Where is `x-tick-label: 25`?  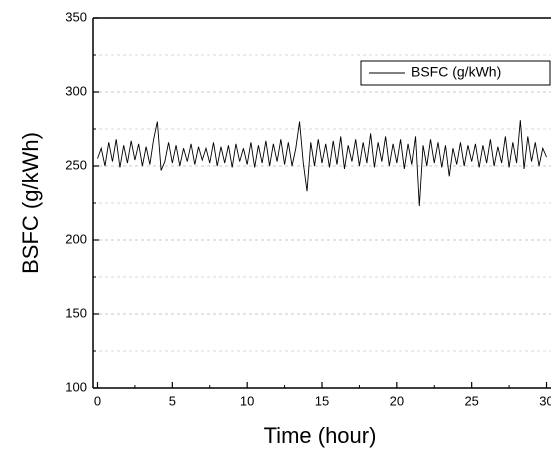 x-tick-label: 25 is located at coordinates (471, 400).